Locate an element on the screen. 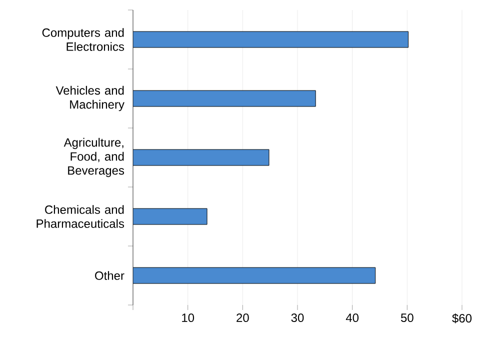 This screenshot has height=343, width=489. y-tick-label: Chemicals and Pharmaceuticals is located at coordinates (80, 216).